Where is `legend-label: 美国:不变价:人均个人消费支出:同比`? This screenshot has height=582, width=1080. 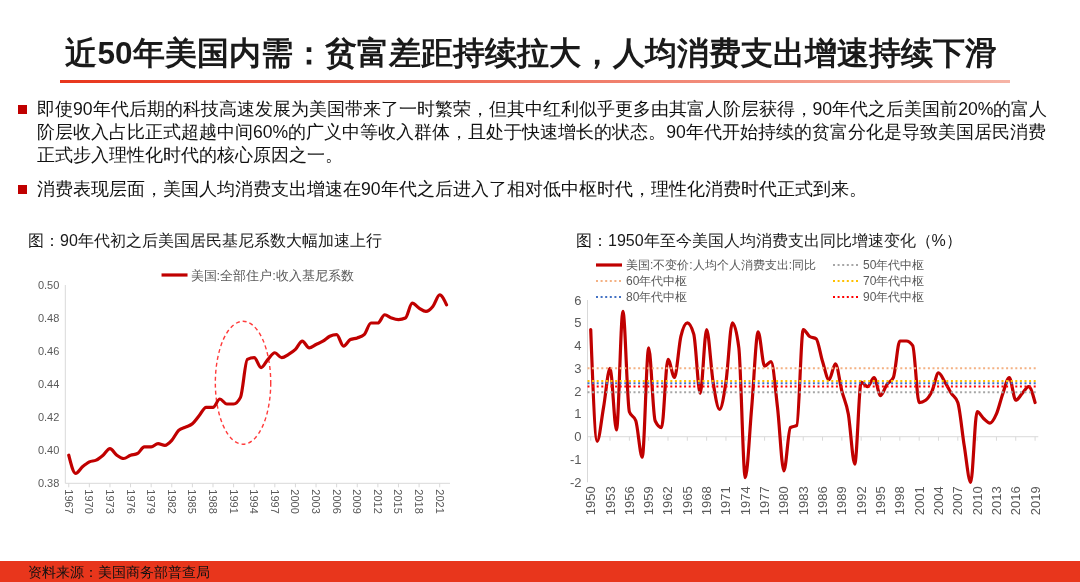
legend-label: 美国:不变价:人均个人消费支出:同比 is located at coordinates (721, 265).